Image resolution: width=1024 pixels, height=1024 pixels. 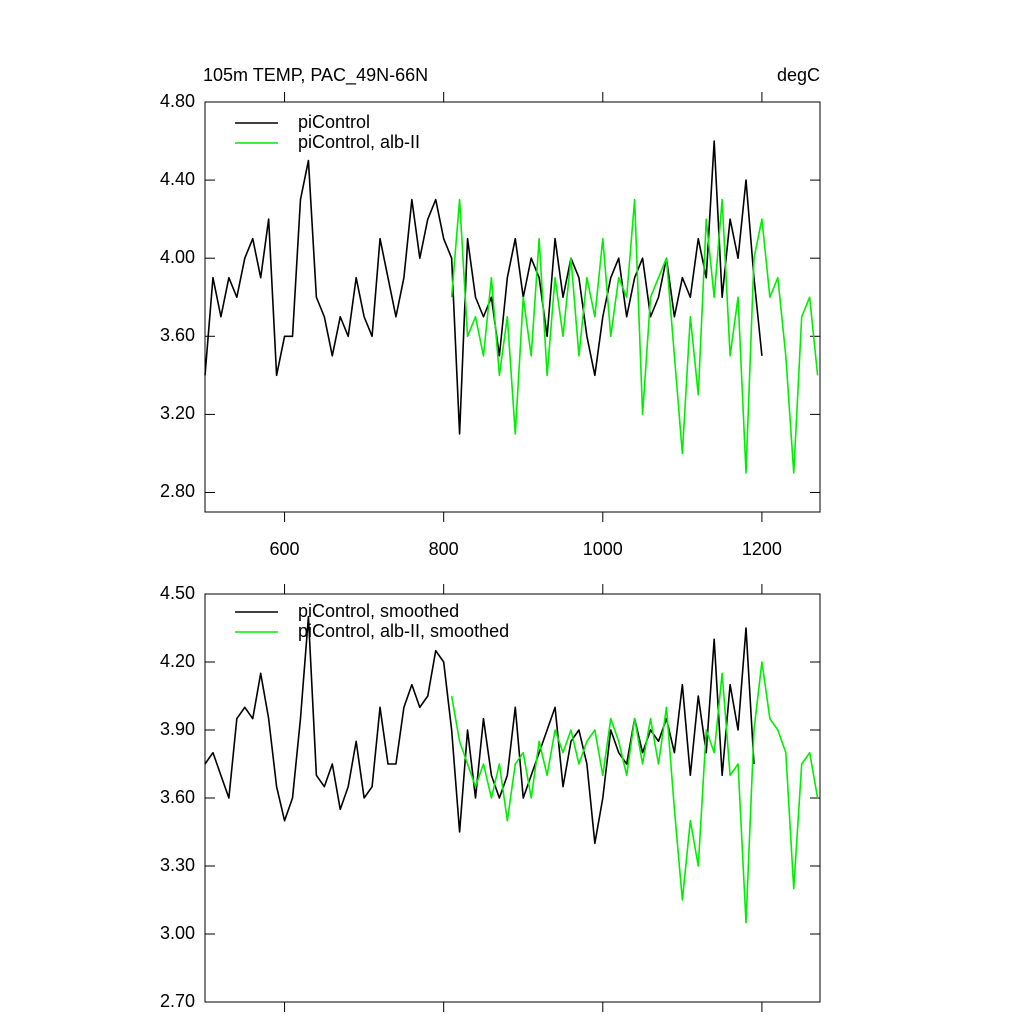 What do you see at coordinates (177, 257) in the screenshot?
I see `y-tick-label: 4.00` at bounding box center [177, 257].